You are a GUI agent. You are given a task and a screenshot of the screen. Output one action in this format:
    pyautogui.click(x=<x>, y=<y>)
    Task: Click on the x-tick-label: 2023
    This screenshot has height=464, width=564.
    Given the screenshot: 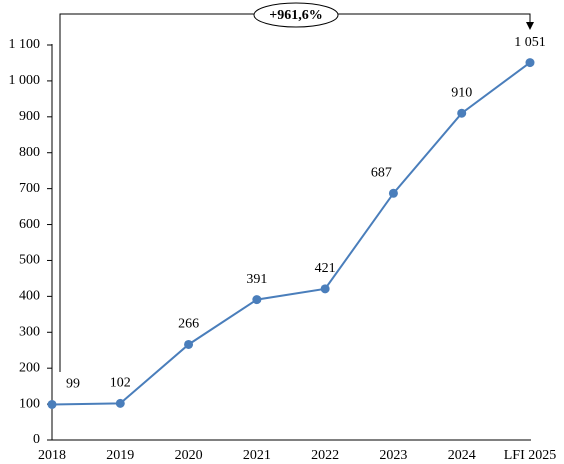 What is the action you would take?
    pyautogui.click(x=393, y=455)
    